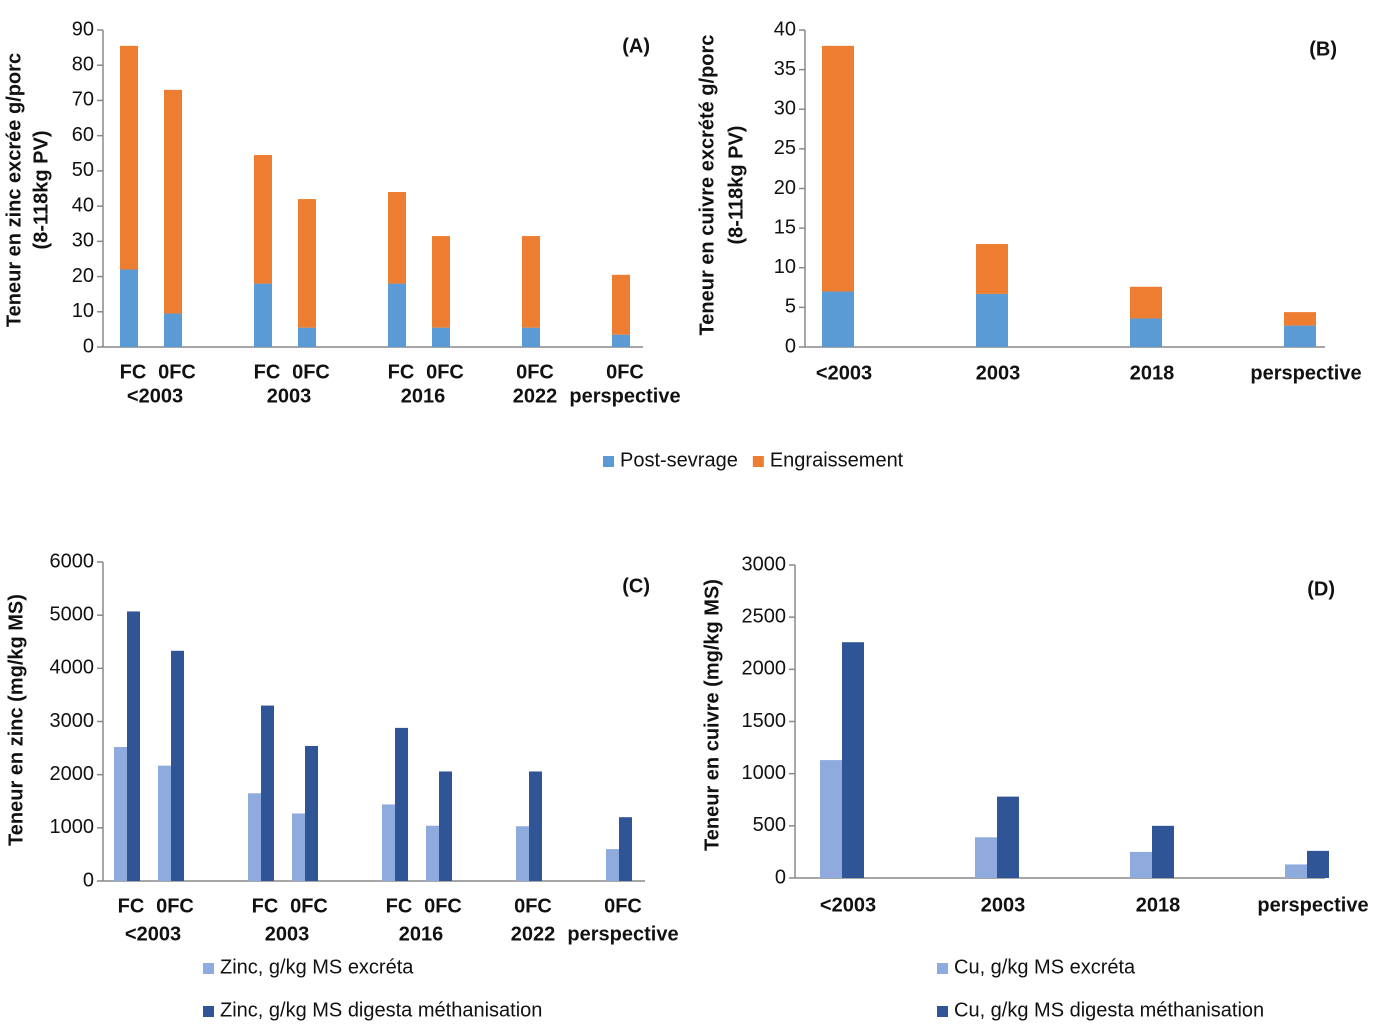 This screenshot has height=1027, width=1385. Describe the element at coordinates (72, 614) in the screenshot. I see `y-tick-label: 5000` at that location.